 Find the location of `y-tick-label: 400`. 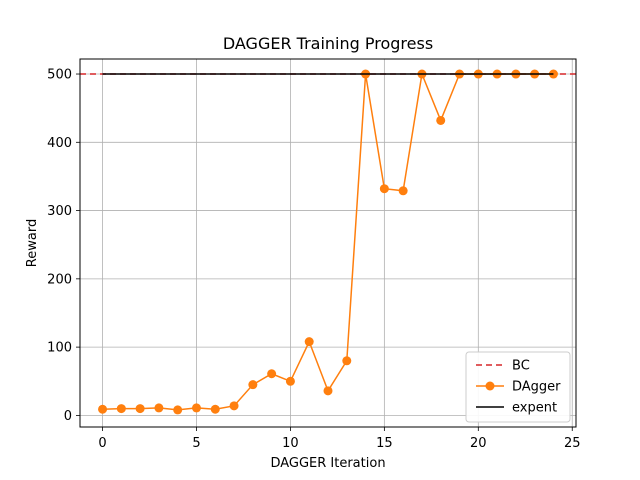

y-tick-label: 400 is located at coordinates (59, 143).